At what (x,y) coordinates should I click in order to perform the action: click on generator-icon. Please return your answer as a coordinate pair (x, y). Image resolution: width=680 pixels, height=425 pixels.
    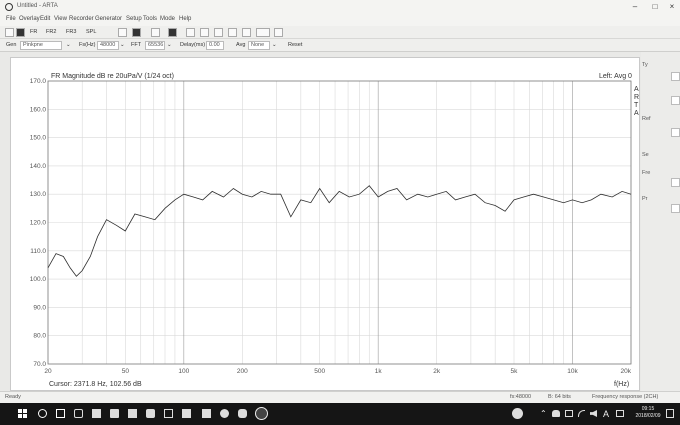
    Looking at the image, I should click on (155, 32).